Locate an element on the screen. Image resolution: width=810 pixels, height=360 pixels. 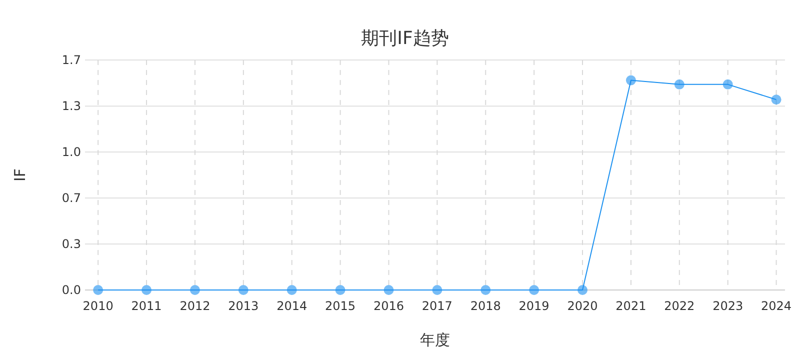
y-tick-label: 0.7 is located at coordinates (71, 197).